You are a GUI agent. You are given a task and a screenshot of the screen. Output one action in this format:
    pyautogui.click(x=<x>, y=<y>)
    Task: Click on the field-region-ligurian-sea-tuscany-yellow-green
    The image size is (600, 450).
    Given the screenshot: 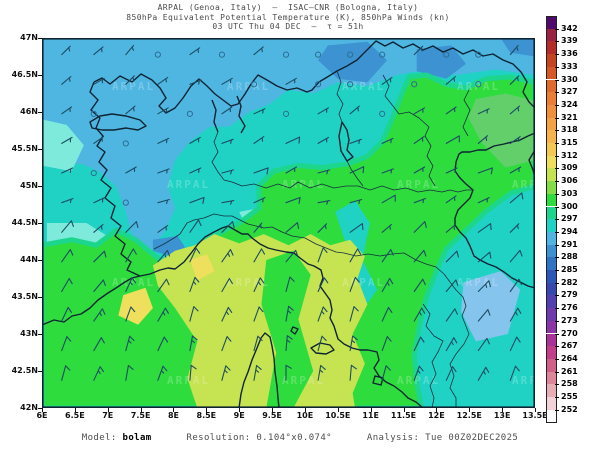 What is the action you would take?
    pyautogui.click(x=260, y=321)
    